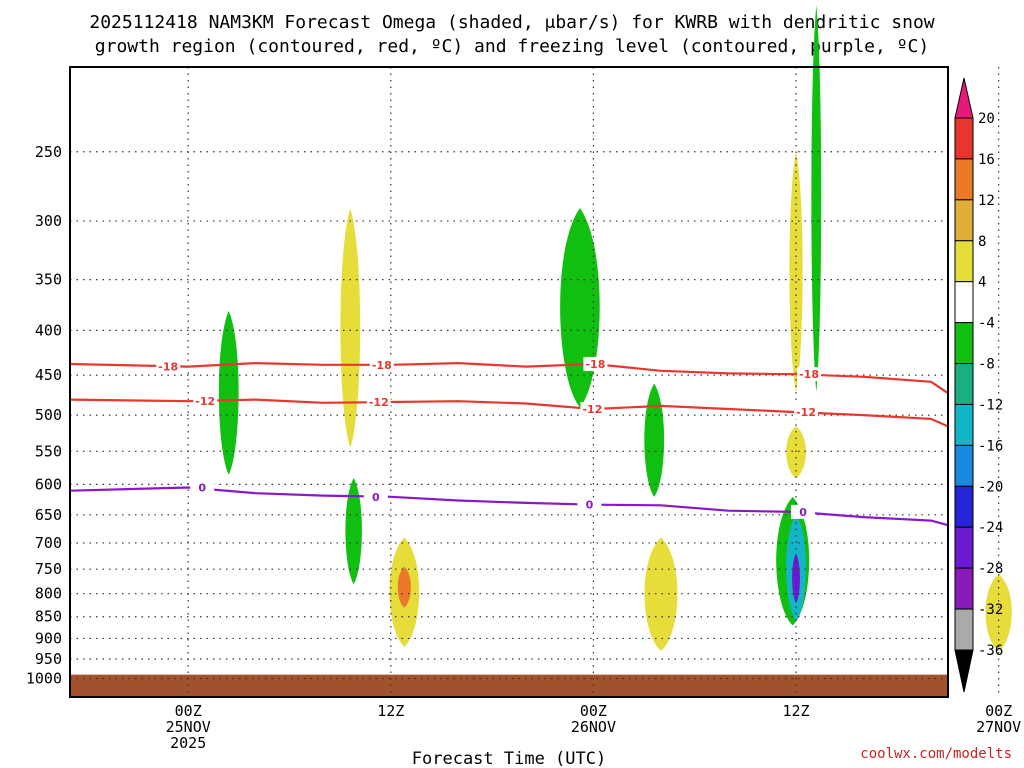  What do you see at coordinates (998, 727) in the screenshot?
I see `x-tick-label-24-1: 27NOV` at bounding box center [998, 727].